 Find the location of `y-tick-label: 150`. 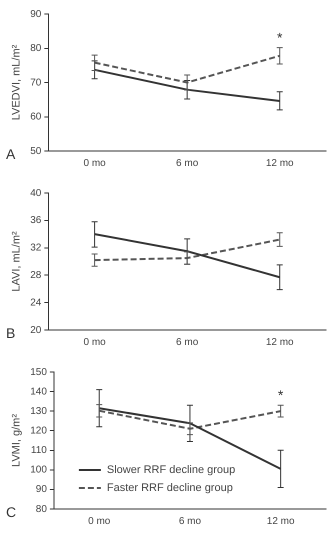

y-tick-label: 150 is located at coordinates (39, 372).